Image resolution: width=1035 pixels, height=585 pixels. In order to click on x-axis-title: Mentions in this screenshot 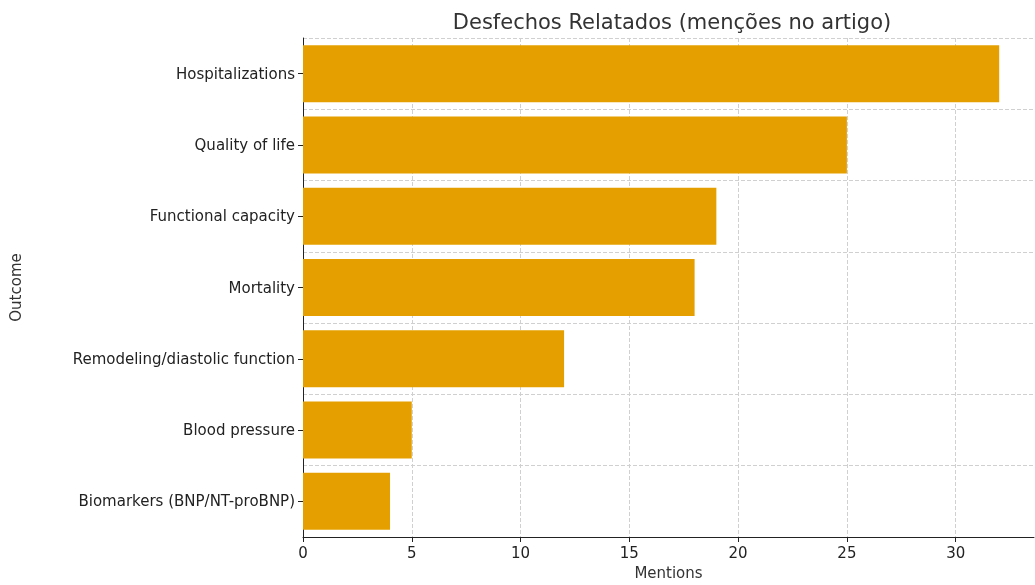, I will do `click(668, 572)`.